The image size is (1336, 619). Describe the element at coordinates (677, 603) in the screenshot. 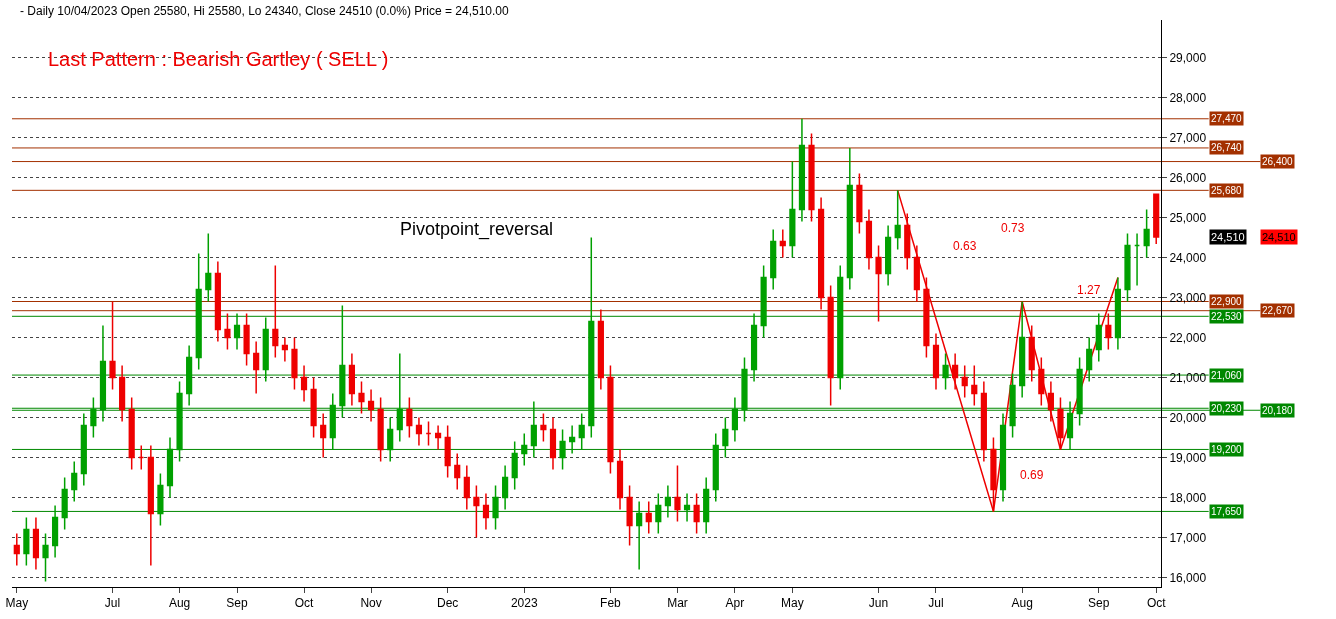

I see `x-tick-label: Mar` at that location.